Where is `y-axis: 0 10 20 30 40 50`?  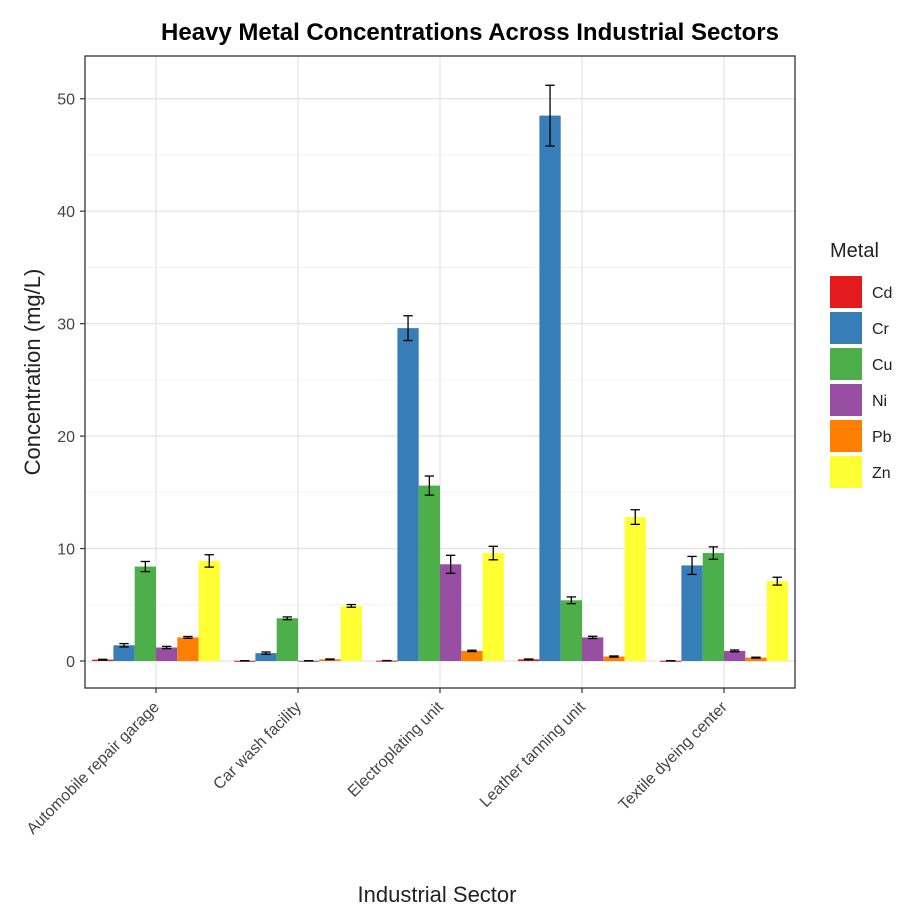 y-axis: 0 10 20 30 40 50 is located at coordinates (71, 381).